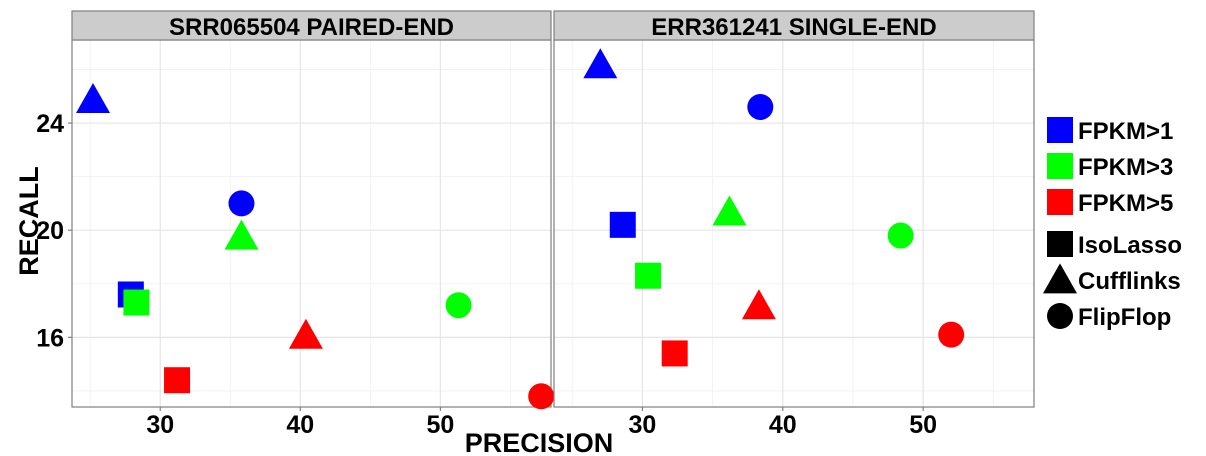 The image size is (1206, 456). Describe the element at coordinates (50, 124) in the screenshot. I see `y-tick-label: 24` at that location.